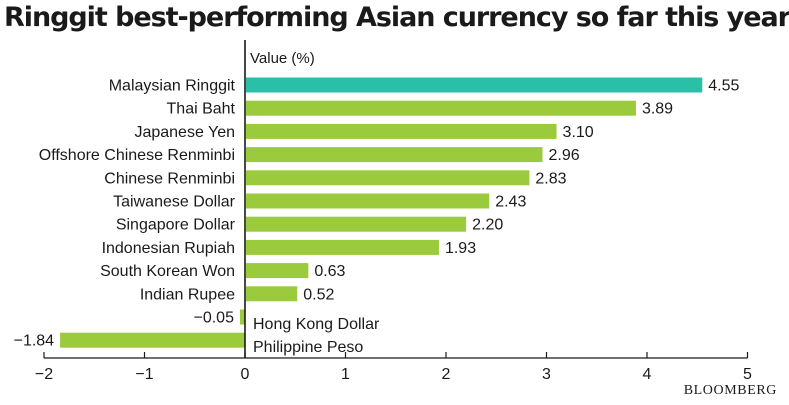  I want to click on category-label: South Korean Won, so click(167, 271).